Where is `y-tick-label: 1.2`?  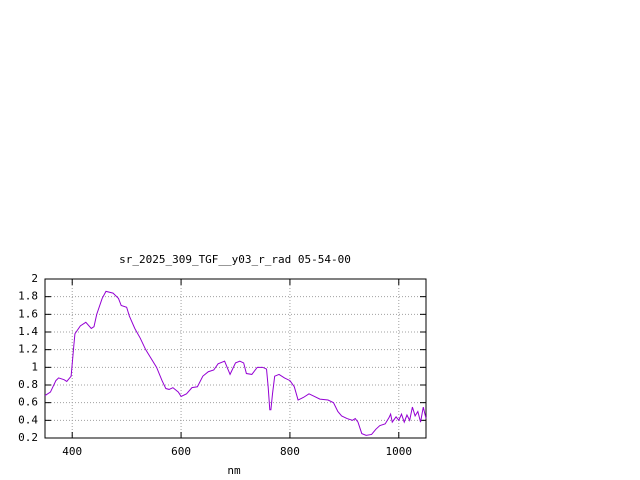
y-tick-label: 1.2 is located at coordinates (28, 349).